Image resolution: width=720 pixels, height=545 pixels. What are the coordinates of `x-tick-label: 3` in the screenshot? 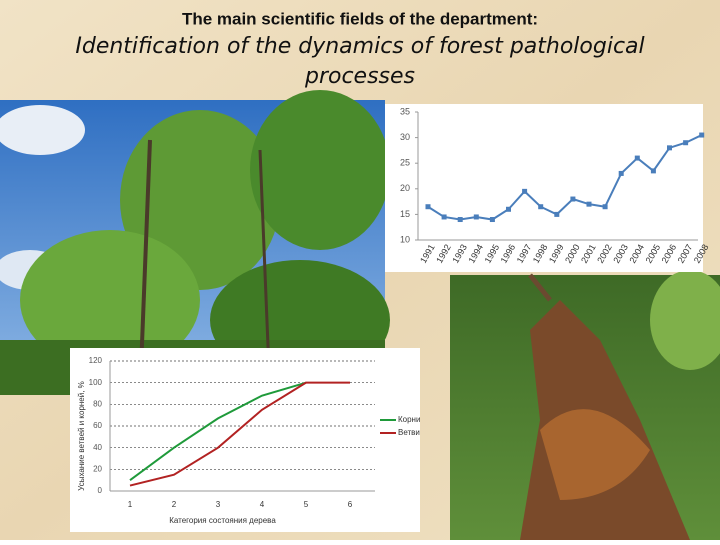 It's located at (218, 504).